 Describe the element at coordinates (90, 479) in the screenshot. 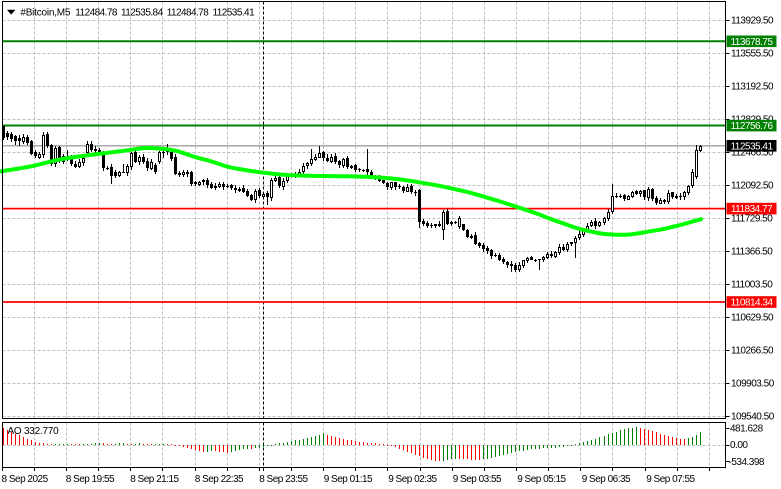

I see `svg-text: 8 Sep 19:55` at that location.